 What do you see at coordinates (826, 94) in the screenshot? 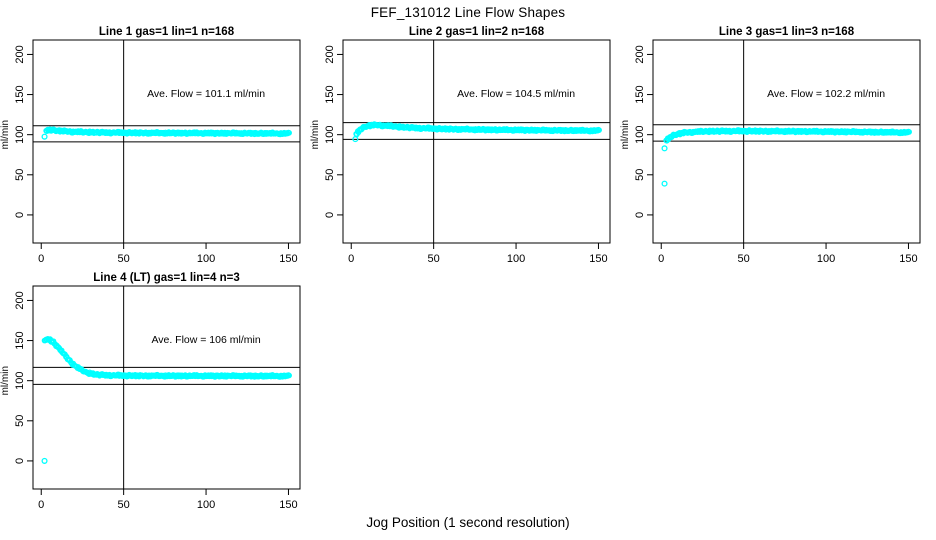
I see `ave-flow-annotation: Ave. Flow = 102.2 ml/min` at bounding box center [826, 94].